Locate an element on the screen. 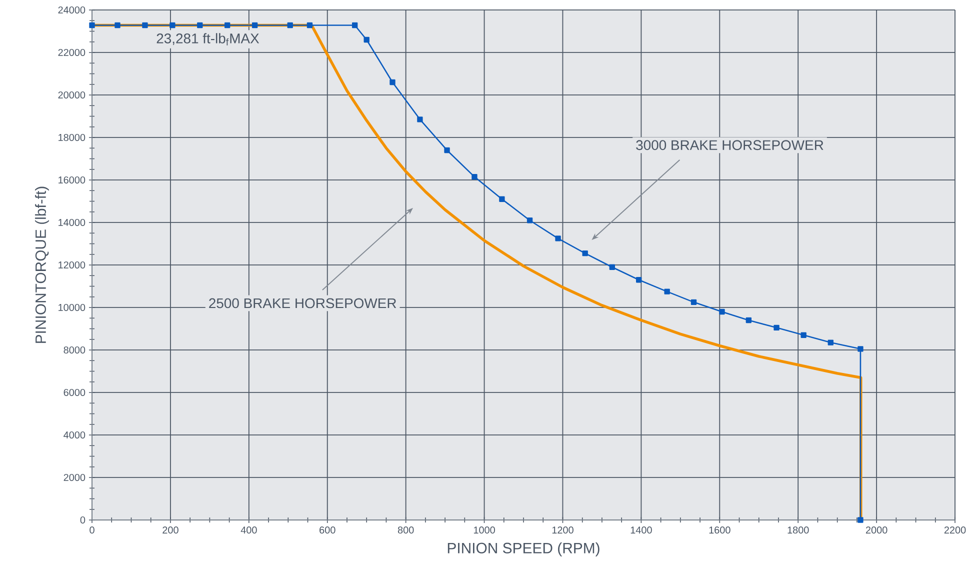 This screenshot has height=581, width=971. x-tick-label: 1600 is located at coordinates (719, 530).